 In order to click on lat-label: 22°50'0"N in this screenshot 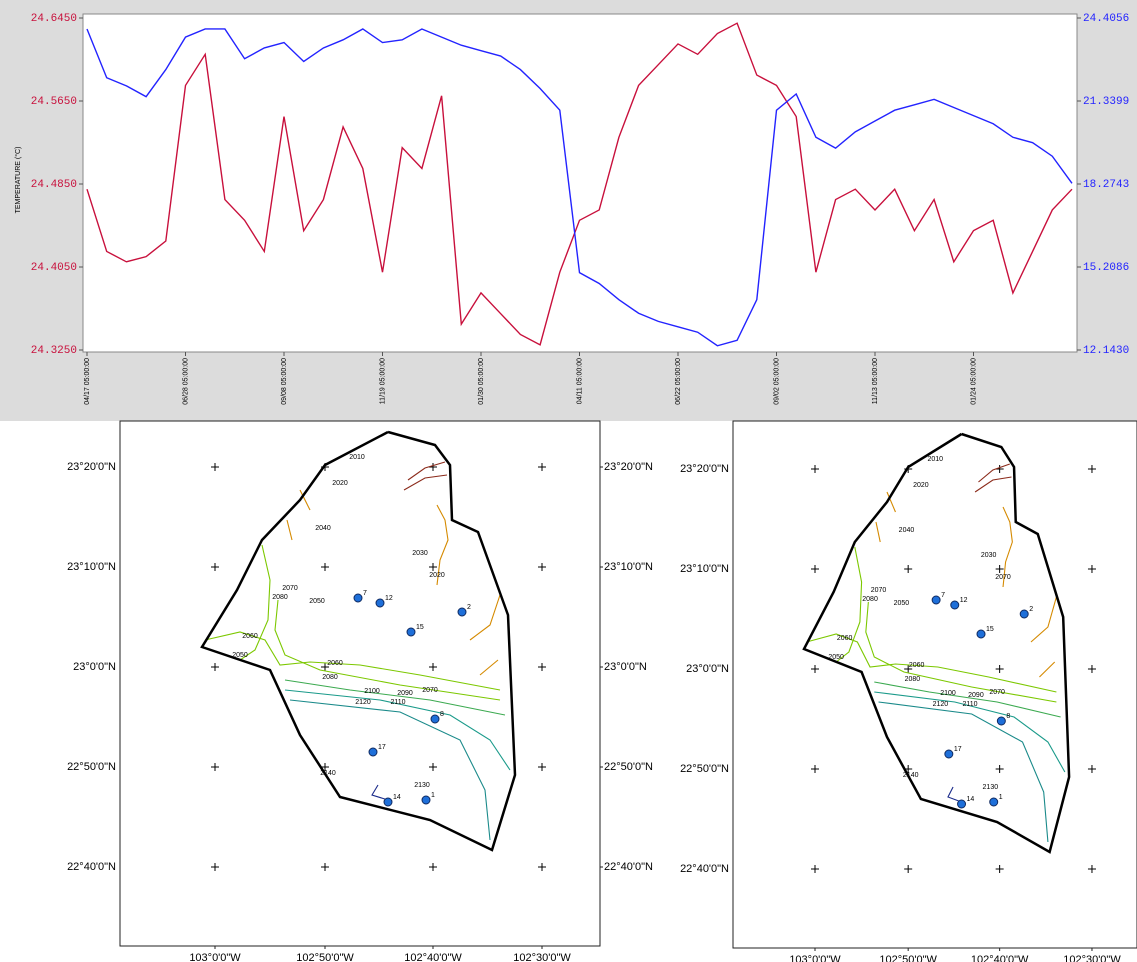, I will do `click(628, 767)`.